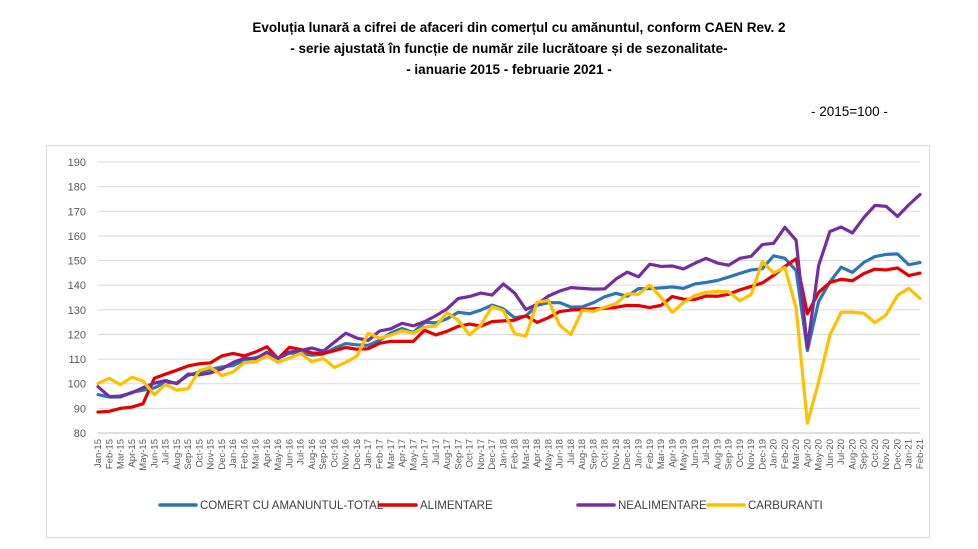 The width and height of the screenshot is (978, 549). What do you see at coordinates (706, 452) in the screenshot?
I see `x-tick-label-Jul-19: Jul-19` at bounding box center [706, 452].